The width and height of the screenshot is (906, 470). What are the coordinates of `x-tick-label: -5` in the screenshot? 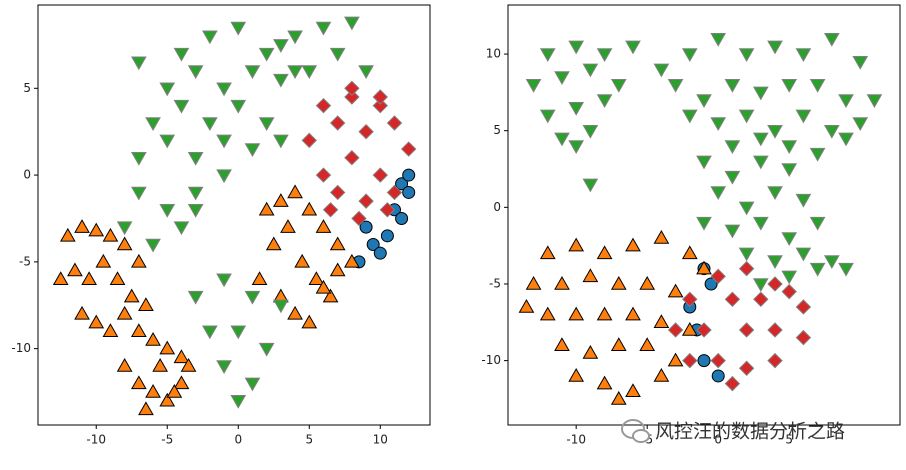 It's located at (167, 440).